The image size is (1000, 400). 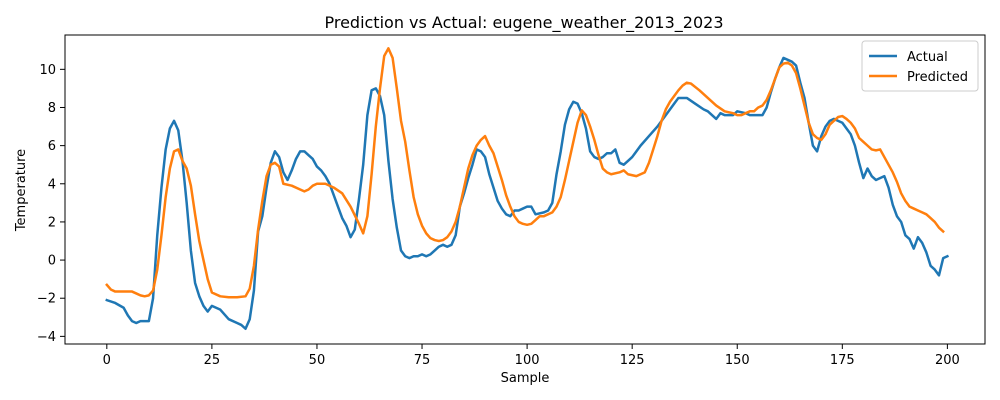 What do you see at coordinates (21, 190) in the screenshot?
I see `y-axis-label: Temperature` at bounding box center [21, 190].